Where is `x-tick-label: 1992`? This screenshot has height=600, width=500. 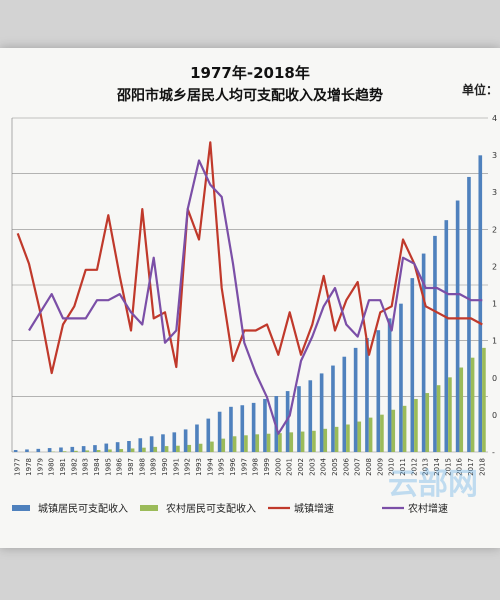
x-tick-label: 1992 is located at coordinates (188, 467).